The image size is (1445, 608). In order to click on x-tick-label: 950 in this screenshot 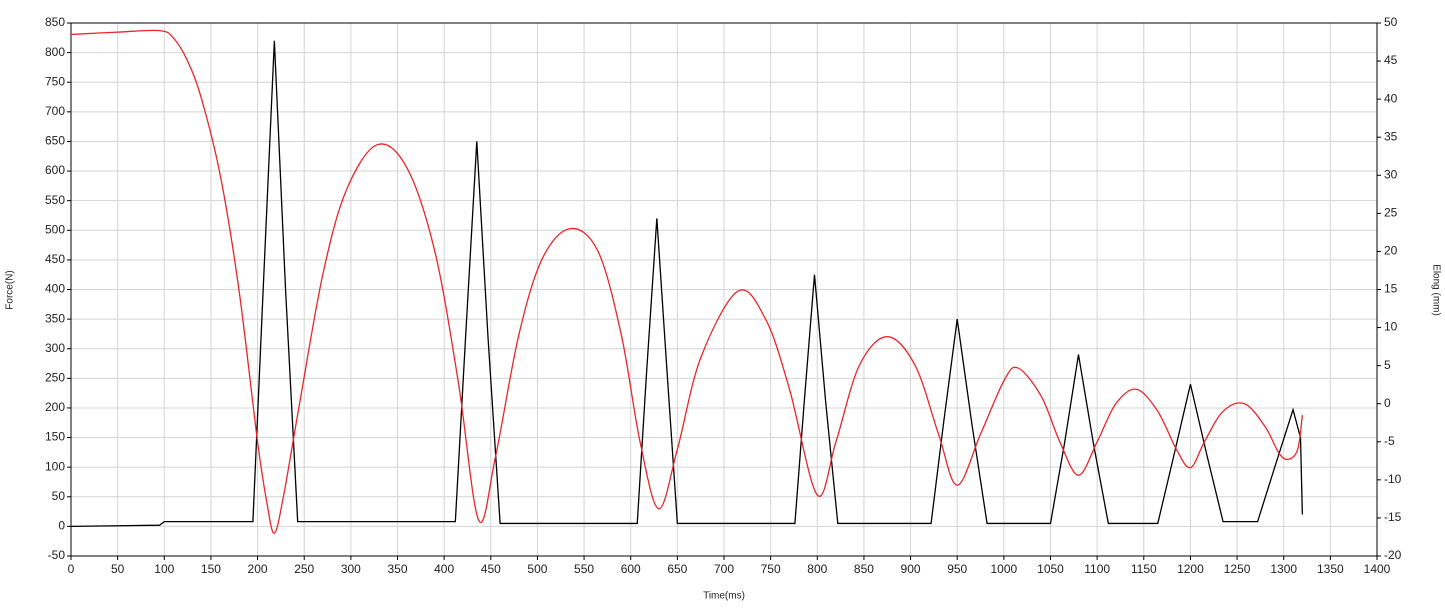, I will do `click(957, 569)`.